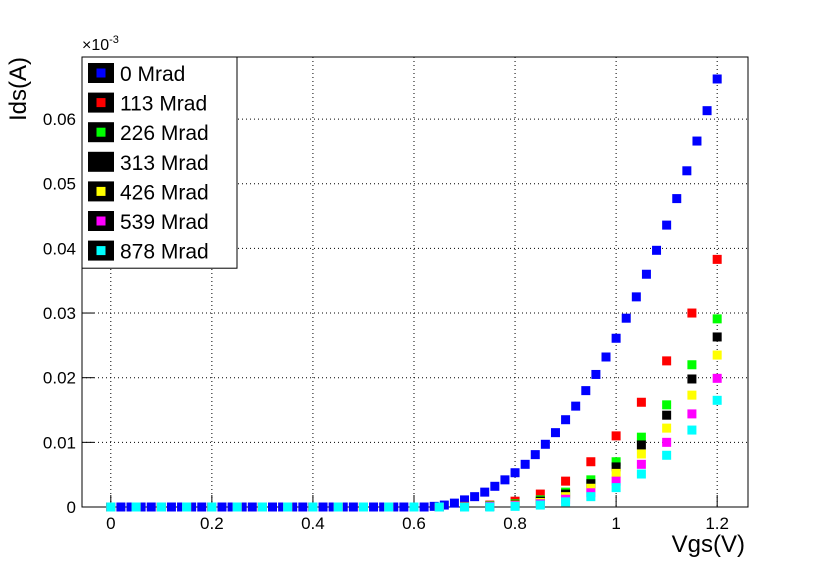  Describe the element at coordinates (100, 44) in the screenshot. I see `y-multiplier: ×10⁻³` at that location.